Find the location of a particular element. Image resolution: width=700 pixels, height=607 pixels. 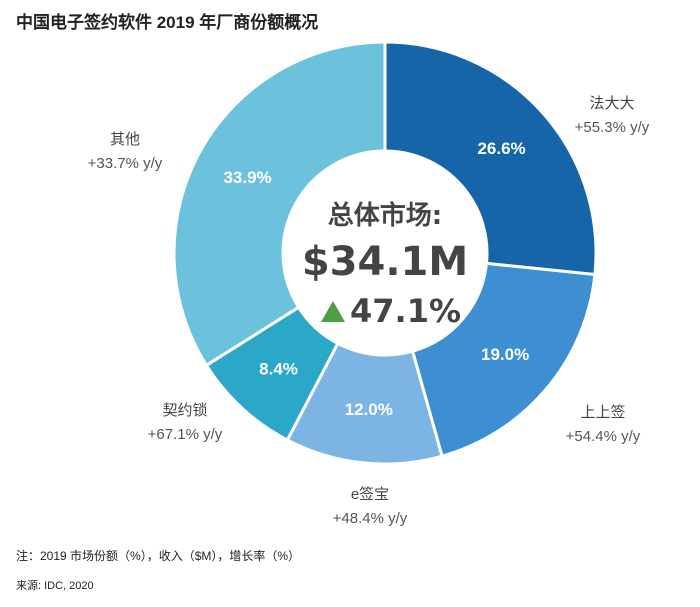

vendor-growth-bestsign: +54.4% y/y is located at coordinates (603, 436).